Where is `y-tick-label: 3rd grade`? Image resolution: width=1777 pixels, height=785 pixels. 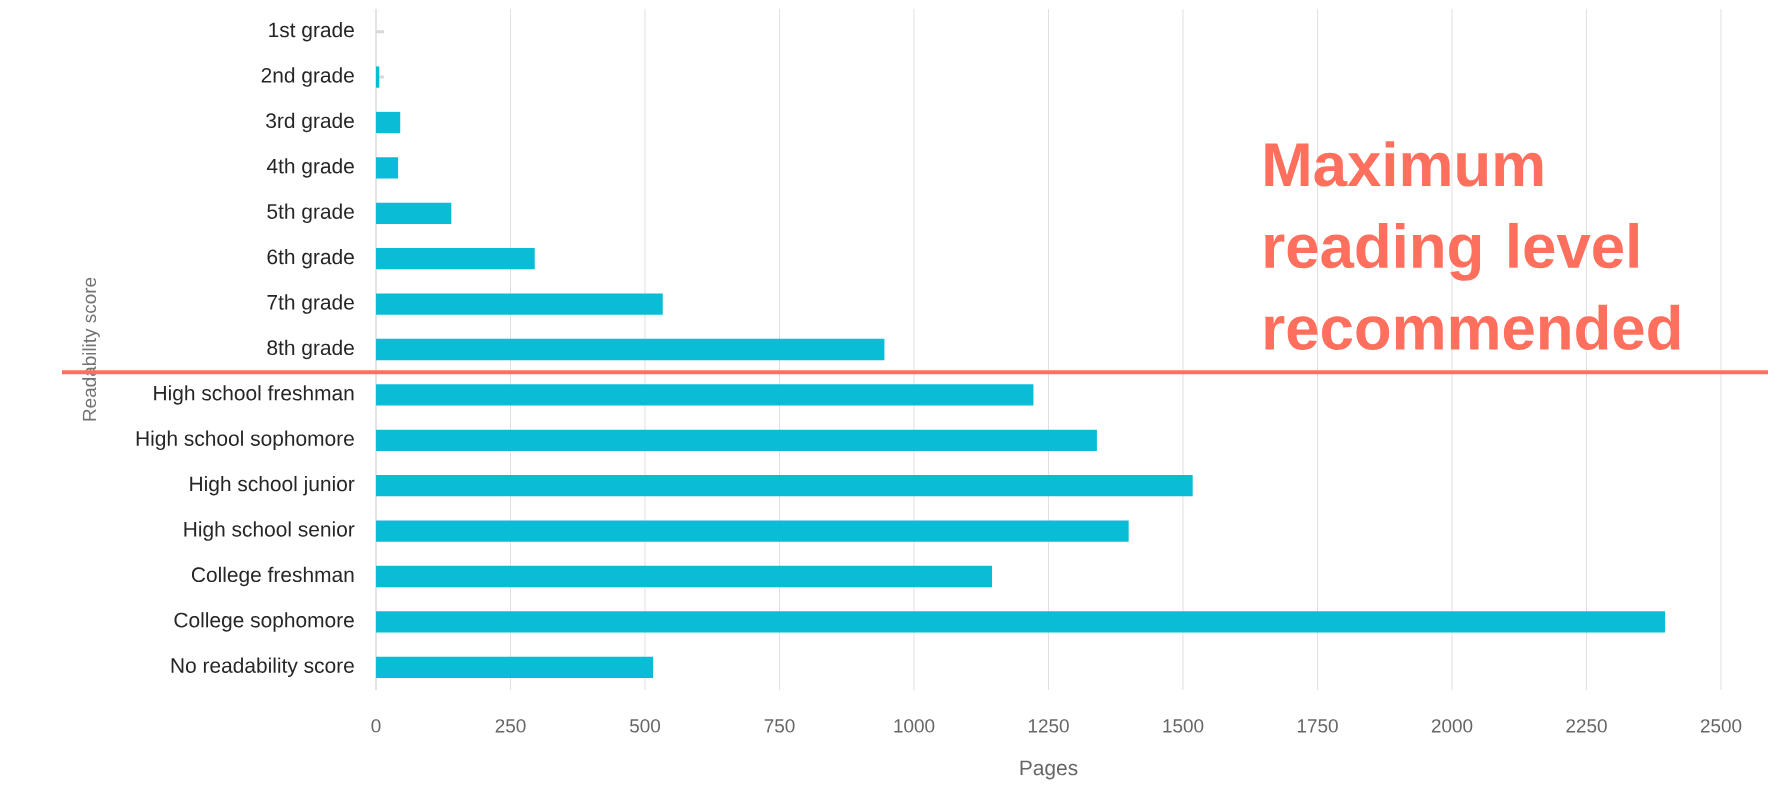
y-tick-label: 3rd grade is located at coordinates (310, 122).